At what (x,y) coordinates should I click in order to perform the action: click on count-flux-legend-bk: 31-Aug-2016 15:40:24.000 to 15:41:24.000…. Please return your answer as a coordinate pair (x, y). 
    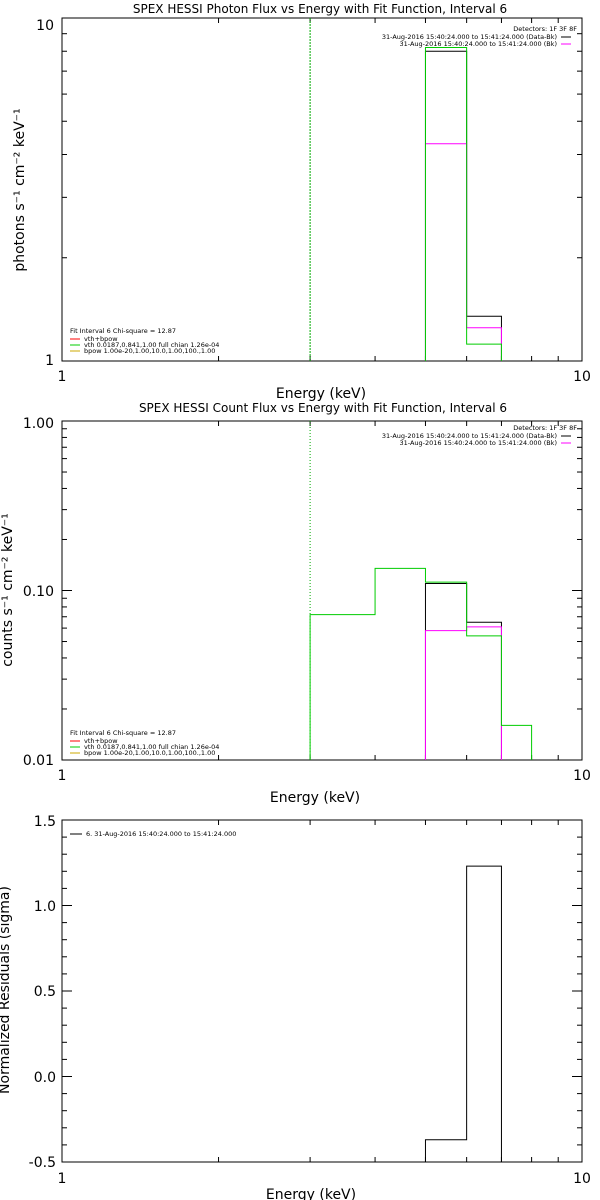
    Looking at the image, I should click on (478, 443).